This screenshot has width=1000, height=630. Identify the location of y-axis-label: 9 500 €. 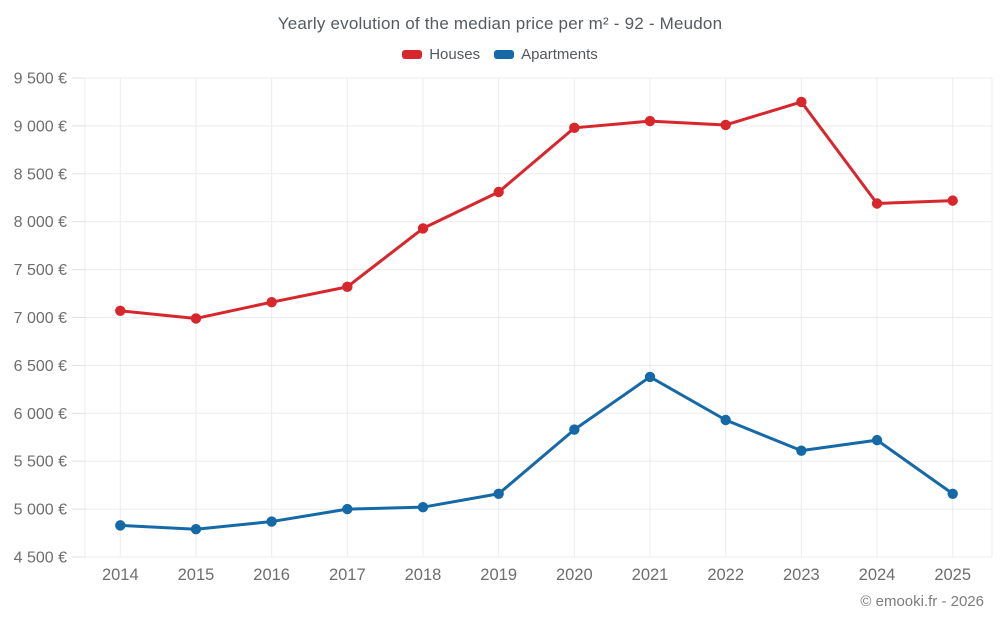
(40, 79).